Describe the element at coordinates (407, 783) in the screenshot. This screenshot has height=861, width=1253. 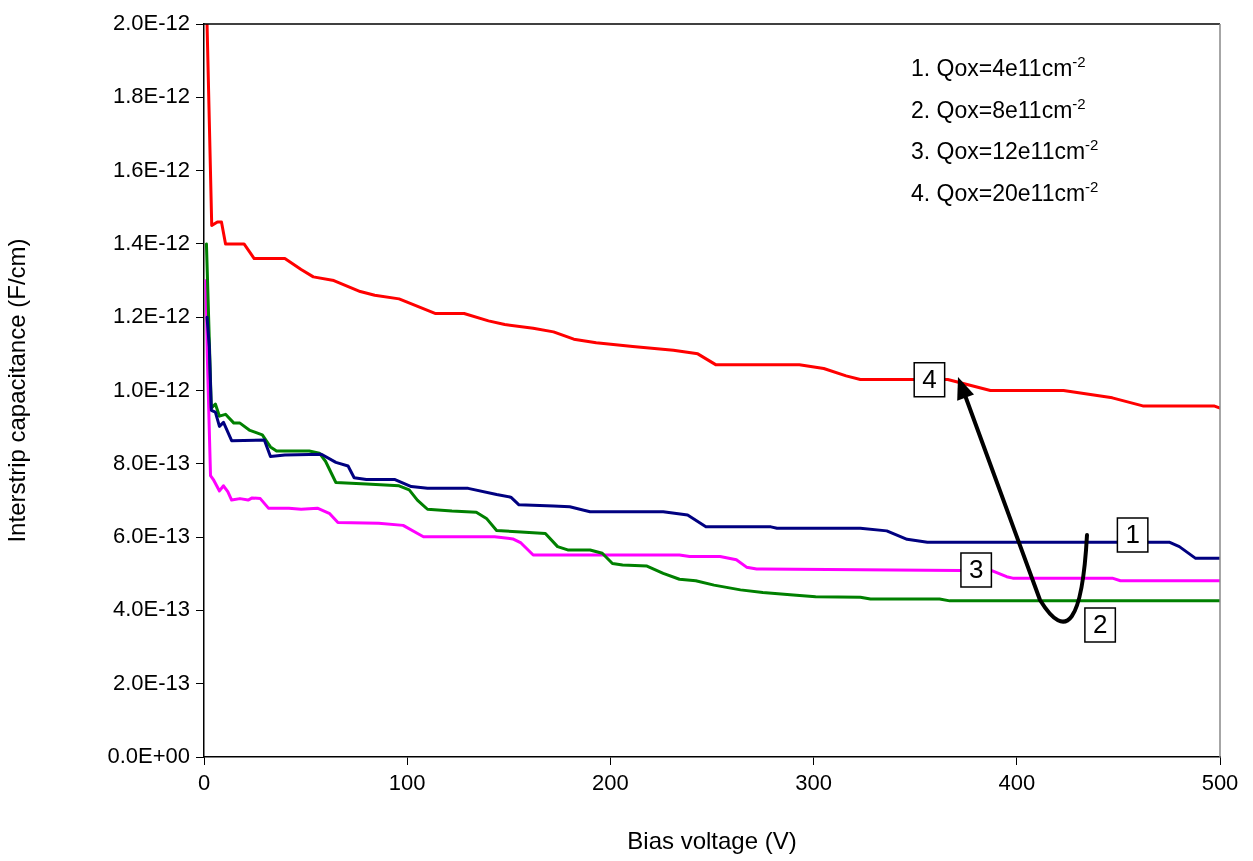
I see `x-tick-label: 100` at that location.